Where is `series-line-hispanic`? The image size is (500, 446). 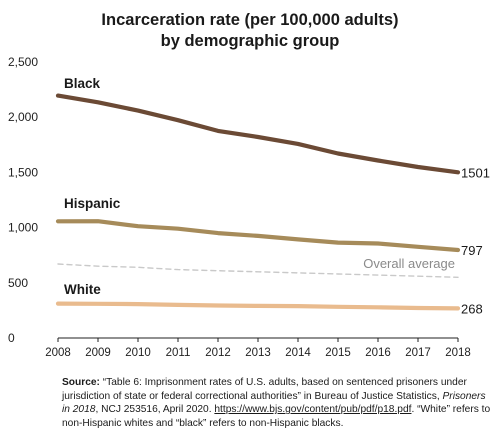 series-line-hispanic is located at coordinates (258, 236).